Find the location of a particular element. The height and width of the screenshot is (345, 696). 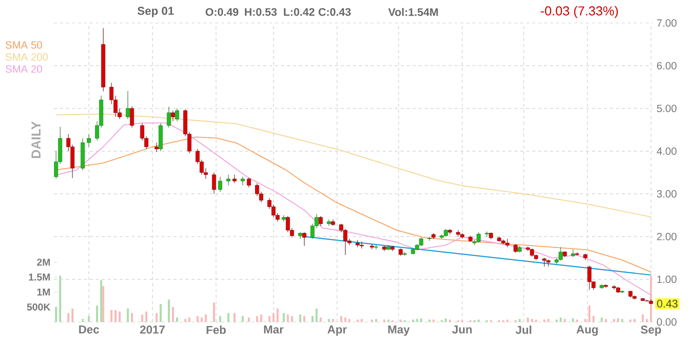

text: DAILY is located at coordinates (36, 139).